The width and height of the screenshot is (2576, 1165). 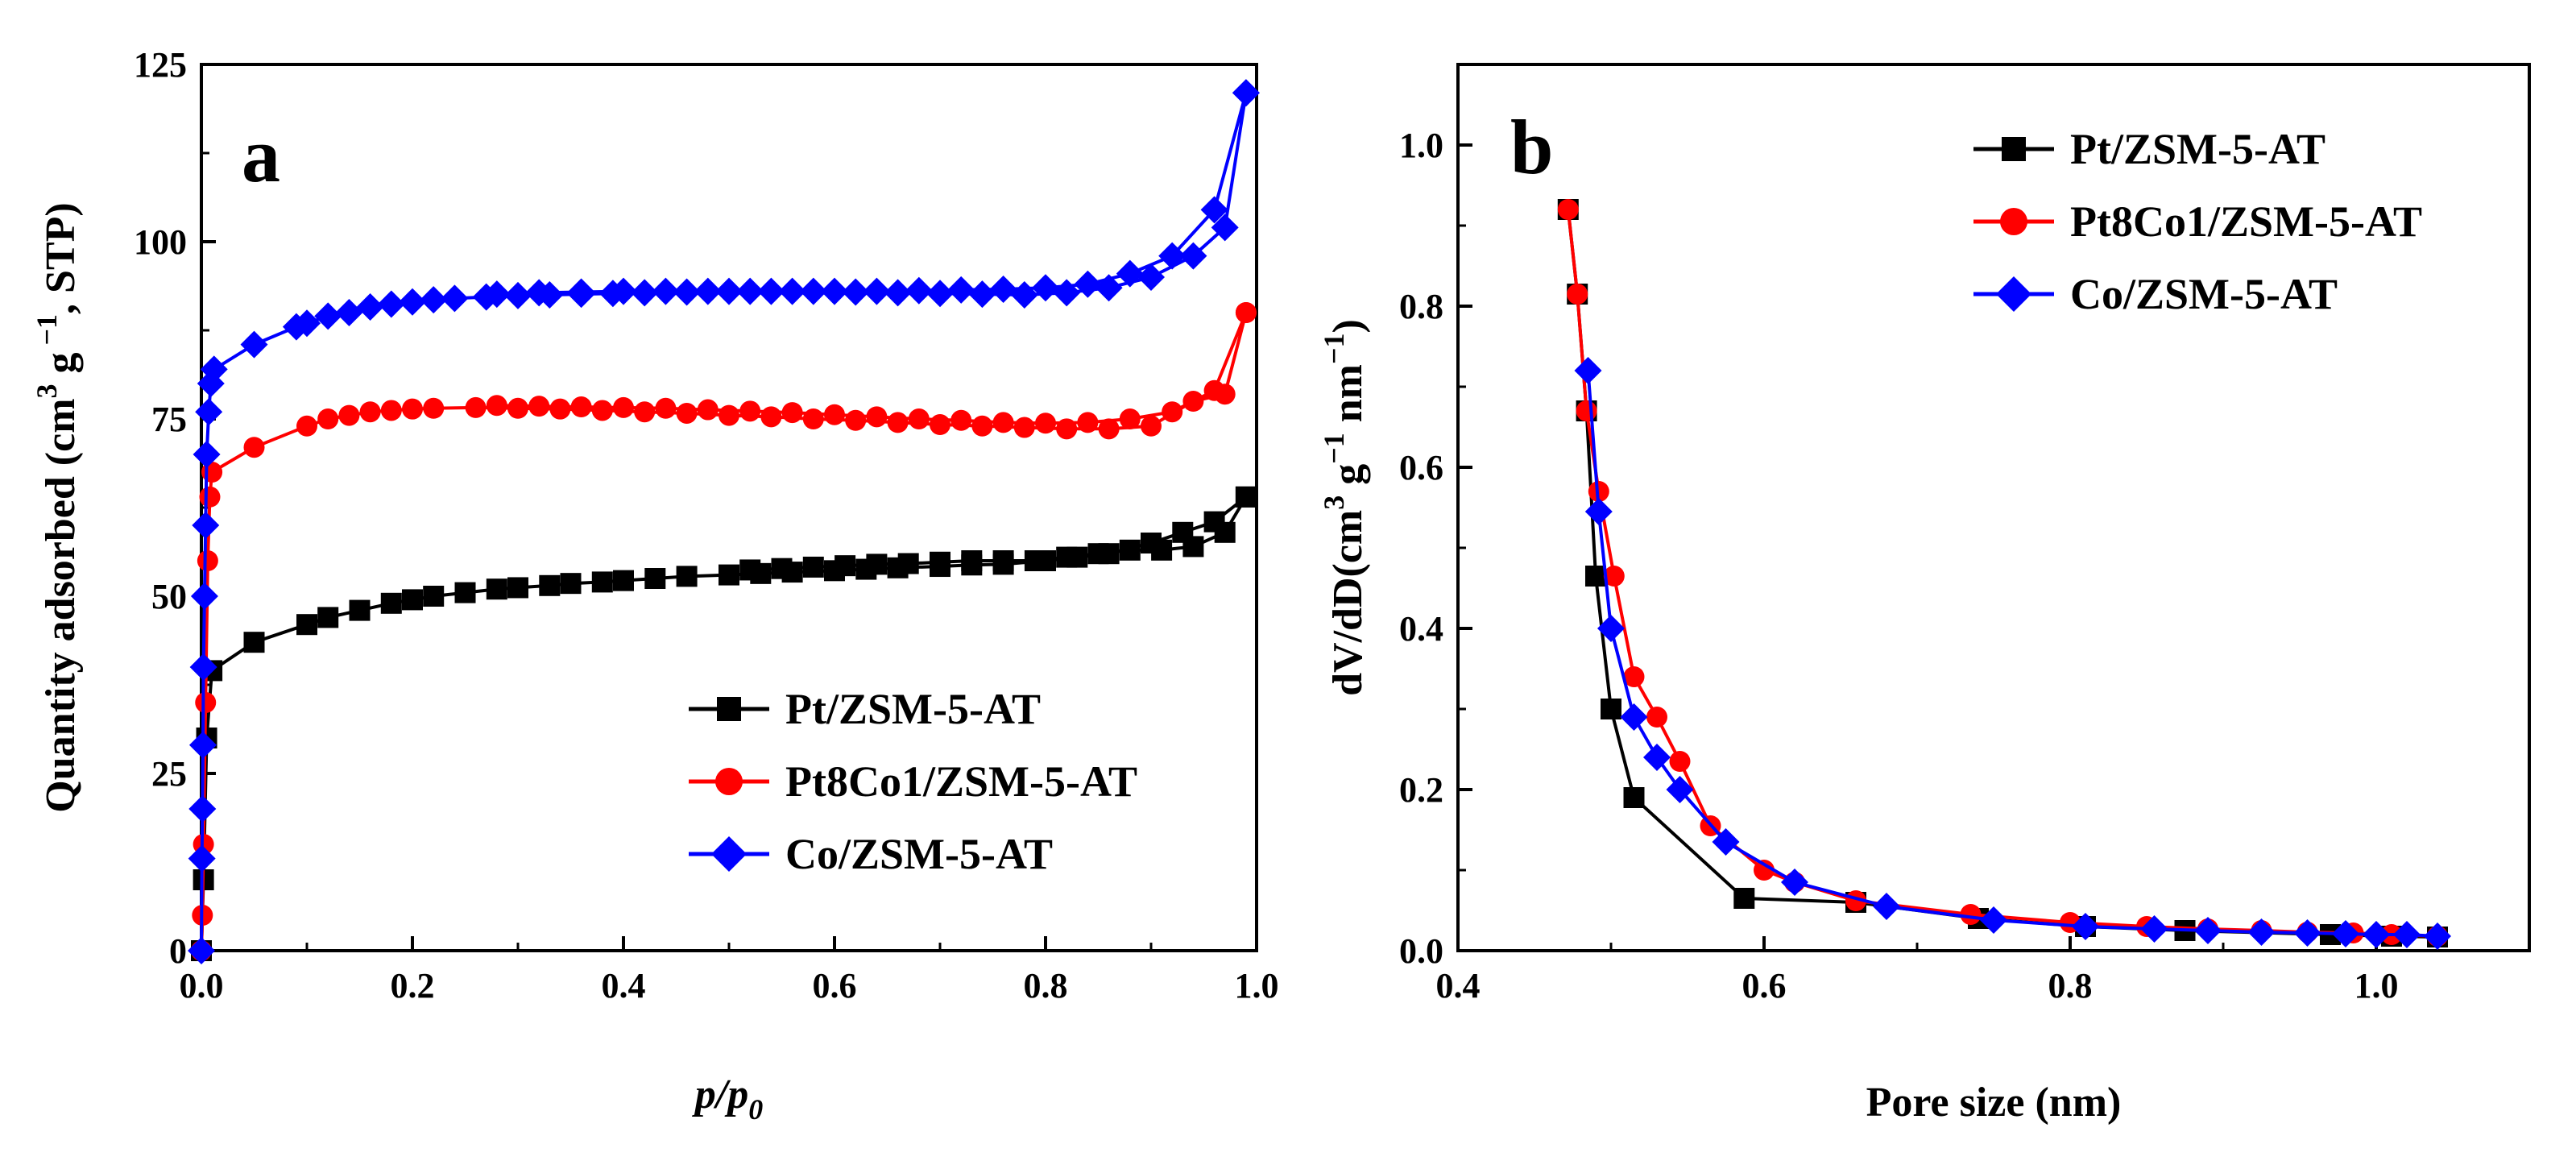 What do you see at coordinates (2070, 985) in the screenshot?
I see `x-tick-label-b-2: 0.8` at bounding box center [2070, 985].